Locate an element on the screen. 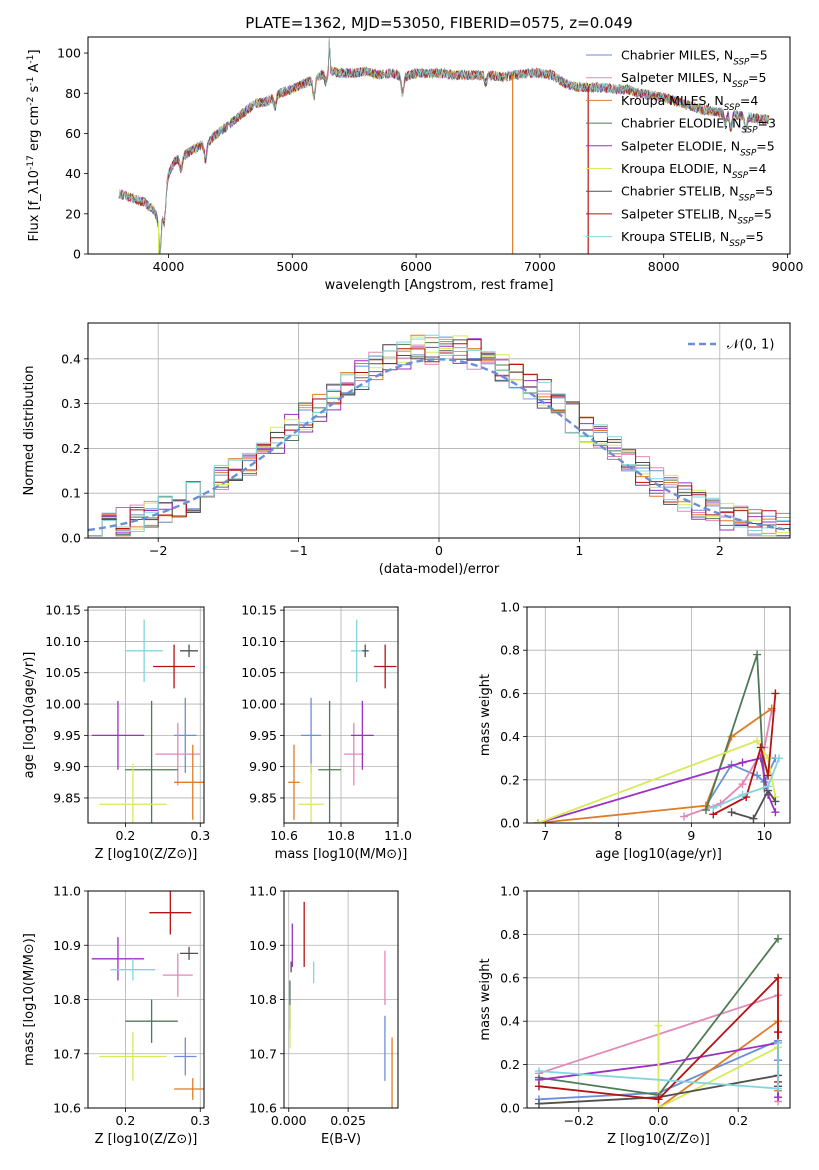 This screenshot has width=819, height=1170. legend-label: 𝒩(0, 1) is located at coordinates (750, 345).